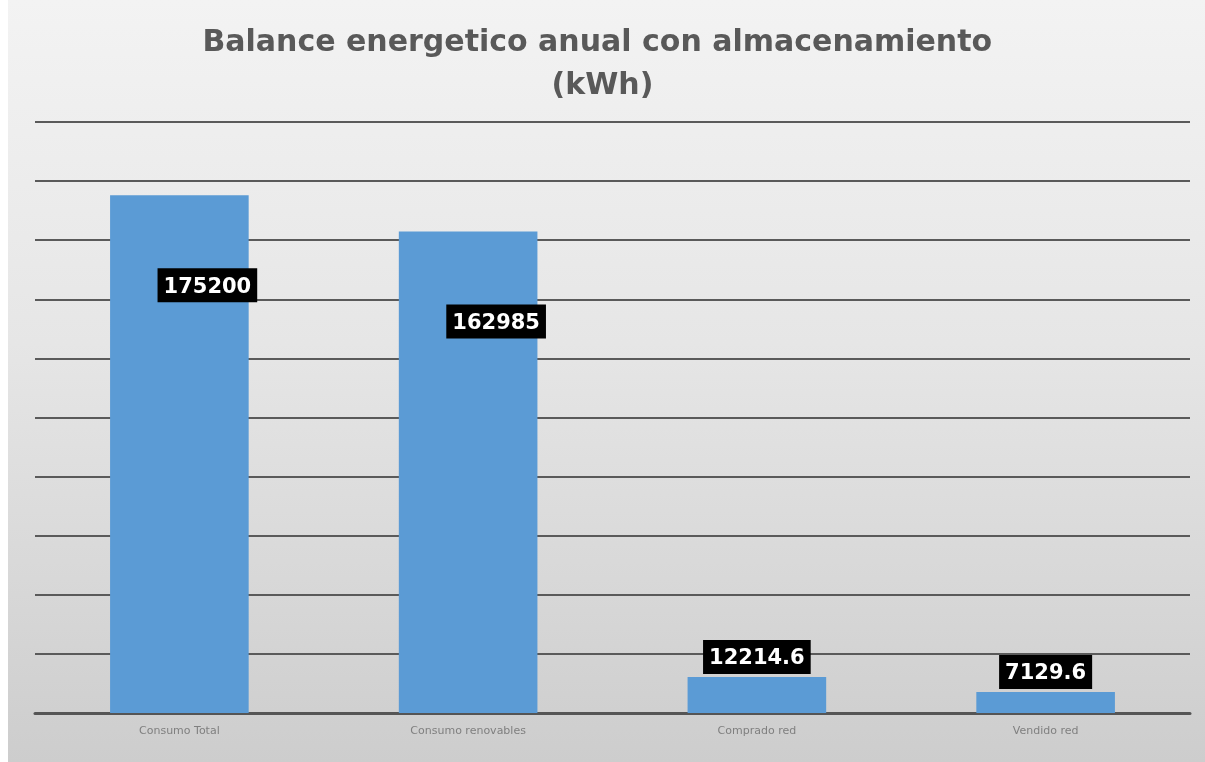 The width and height of the screenshot is (1205, 762). What do you see at coordinates (179, 730) in the screenshot?
I see `x-tick-label: Consumo Total` at bounding box center [179, 730].